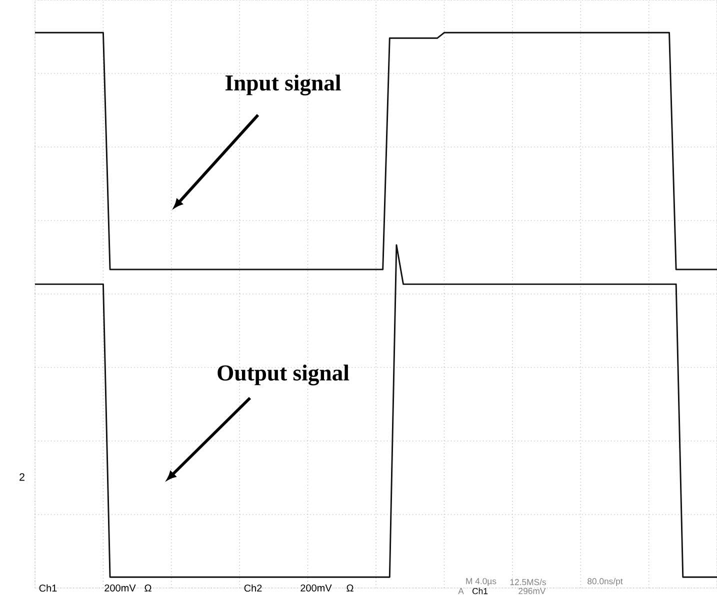 This screenshot has height=595, width=717. Describe the element at coordinates (283, 85) in the screenshot. I see `text: Input signal` at that location.